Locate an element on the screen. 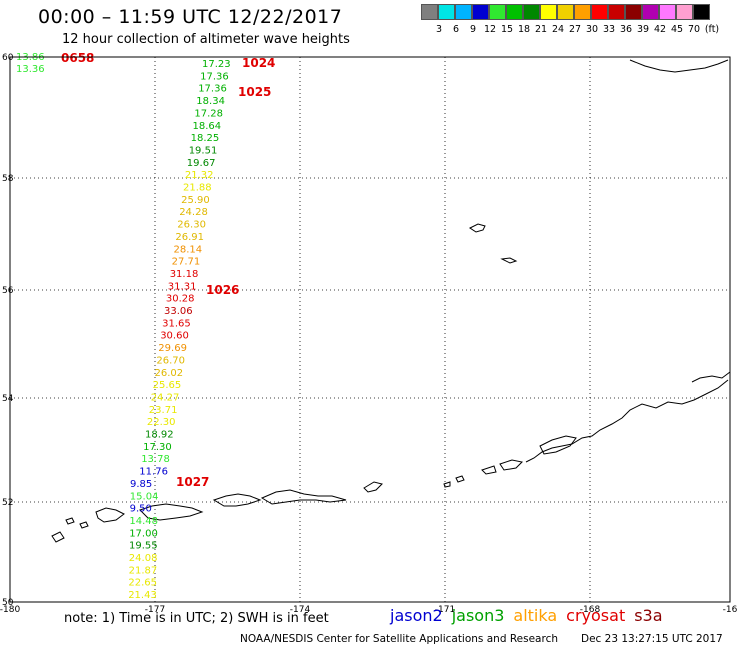  wave-height-label: 30.60 is located at coordinates (174, 336).